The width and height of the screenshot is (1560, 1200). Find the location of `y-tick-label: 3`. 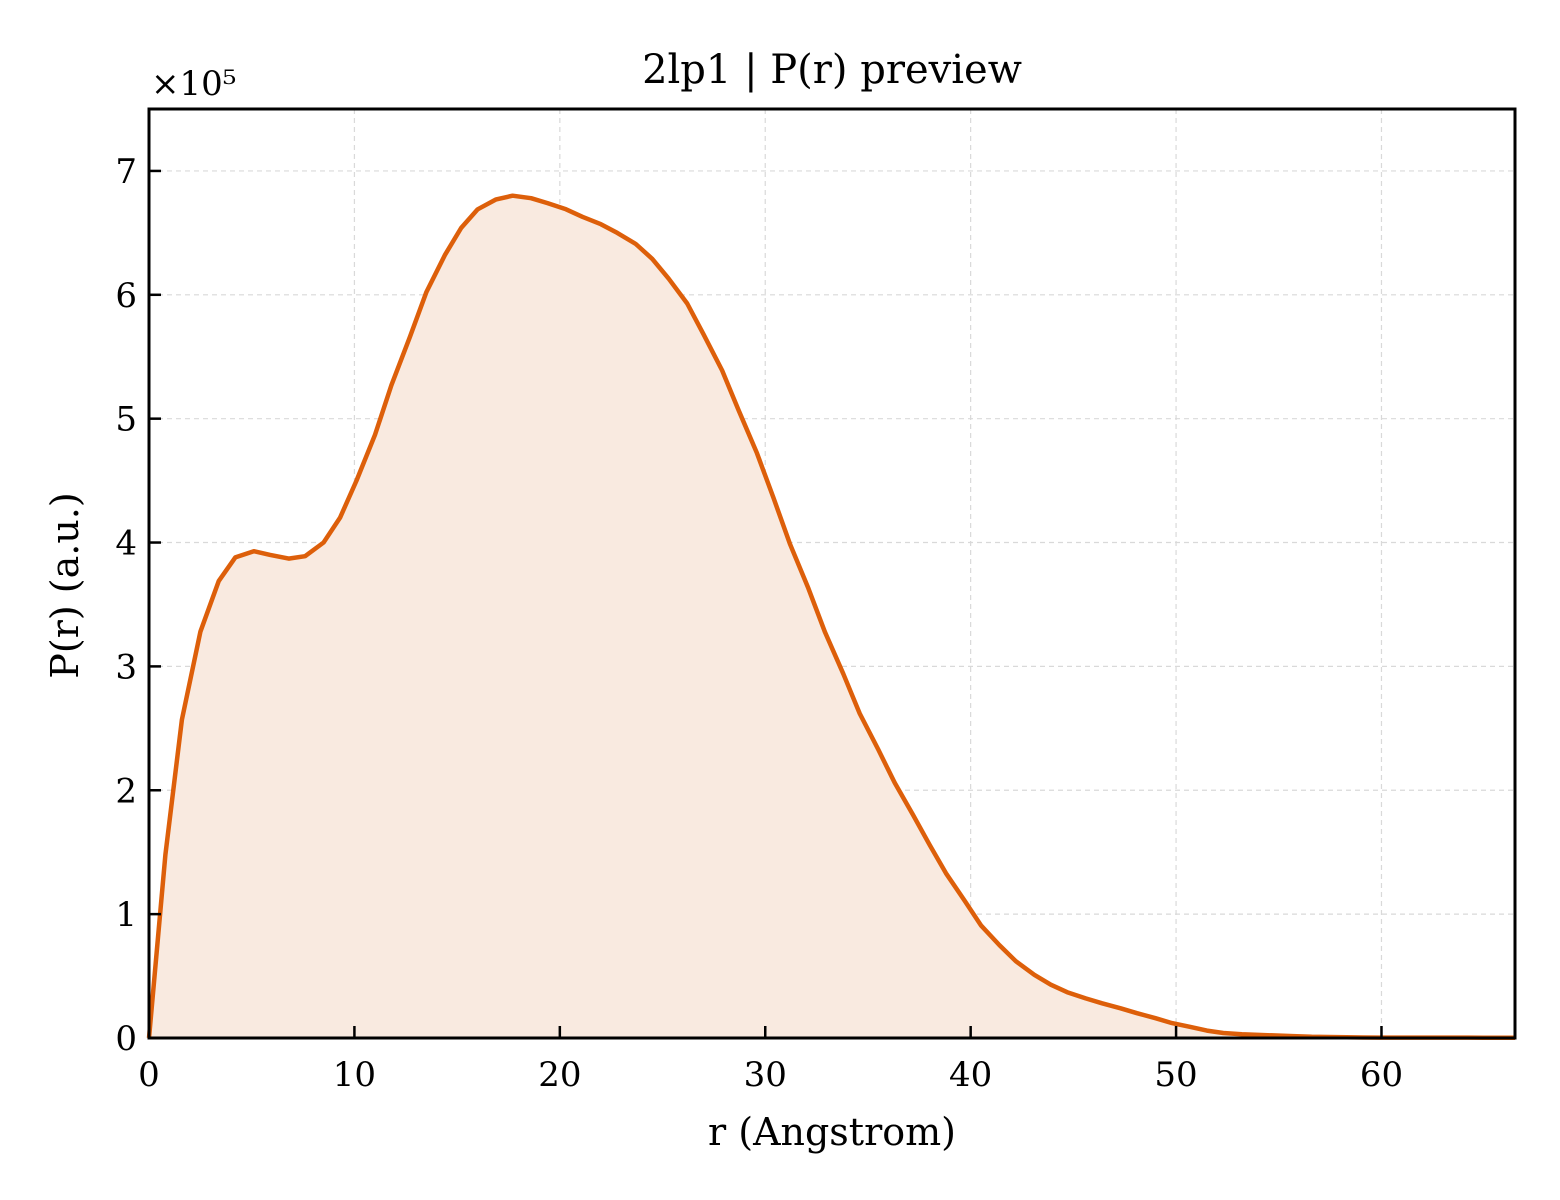

y-tick-label: 3 is located at coordinates (126, 667).